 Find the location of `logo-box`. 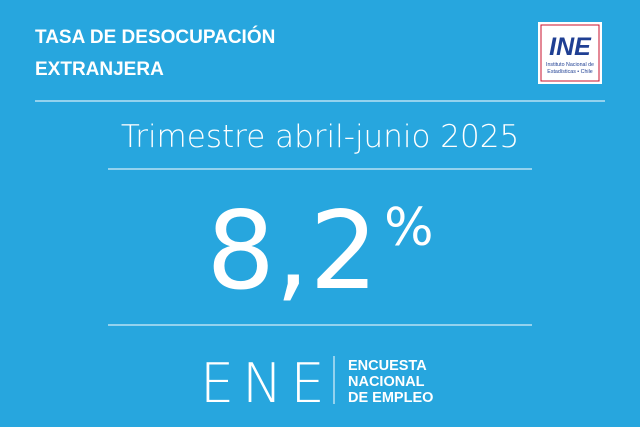

logo-box is located at coordinates (570, 53).